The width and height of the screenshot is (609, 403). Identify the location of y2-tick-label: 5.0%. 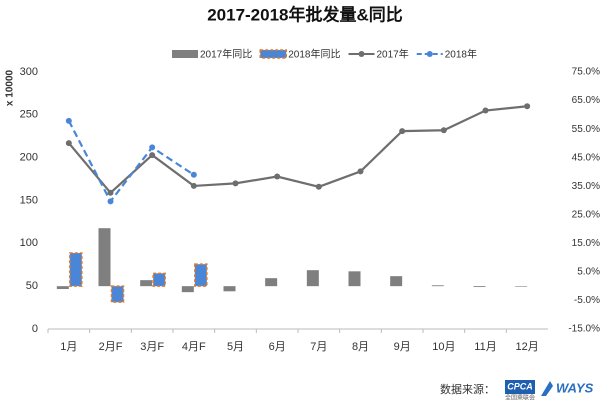
(588, 272).